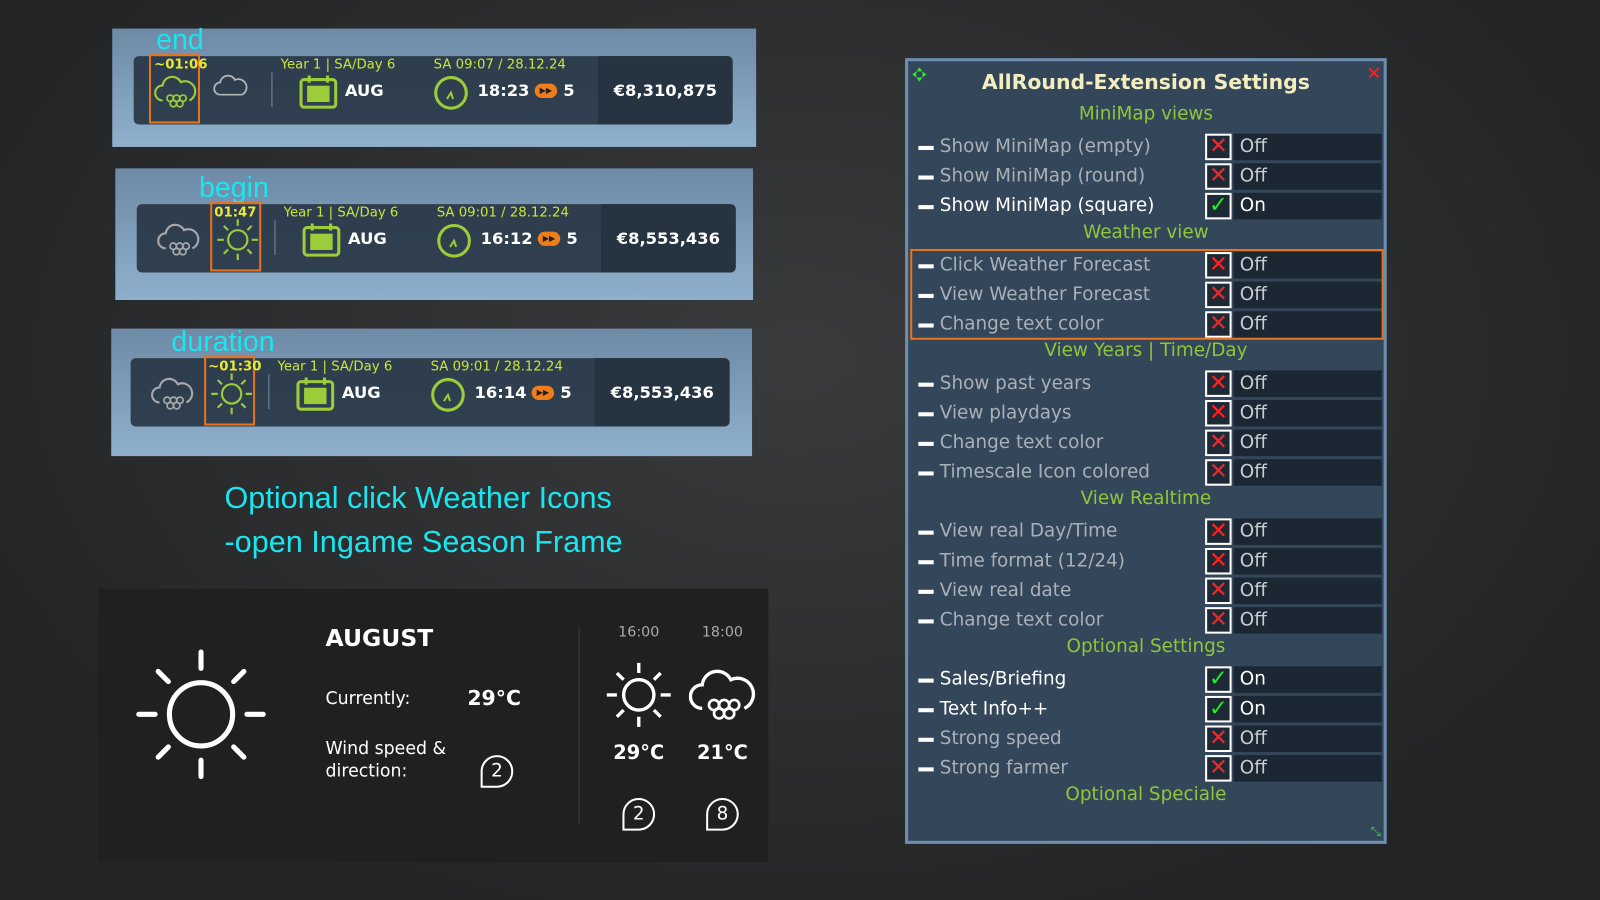 The height and width of the screenshot is (900, 1600). What do you see at coordinates (338, 65) in the screenshot?
I see `game-date: Year 1 | SA/Day 6` at bounding box center [338, 65].